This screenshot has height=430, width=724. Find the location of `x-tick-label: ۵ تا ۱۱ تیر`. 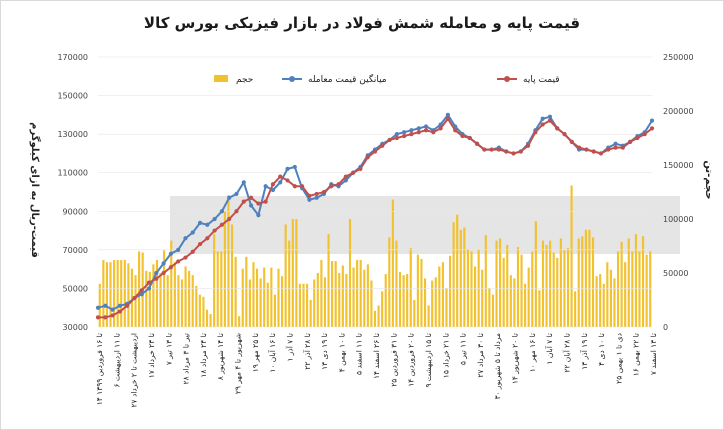

x-tick-label: ۵ تا ۱۱ تیر is located at coordinates (463, 349).